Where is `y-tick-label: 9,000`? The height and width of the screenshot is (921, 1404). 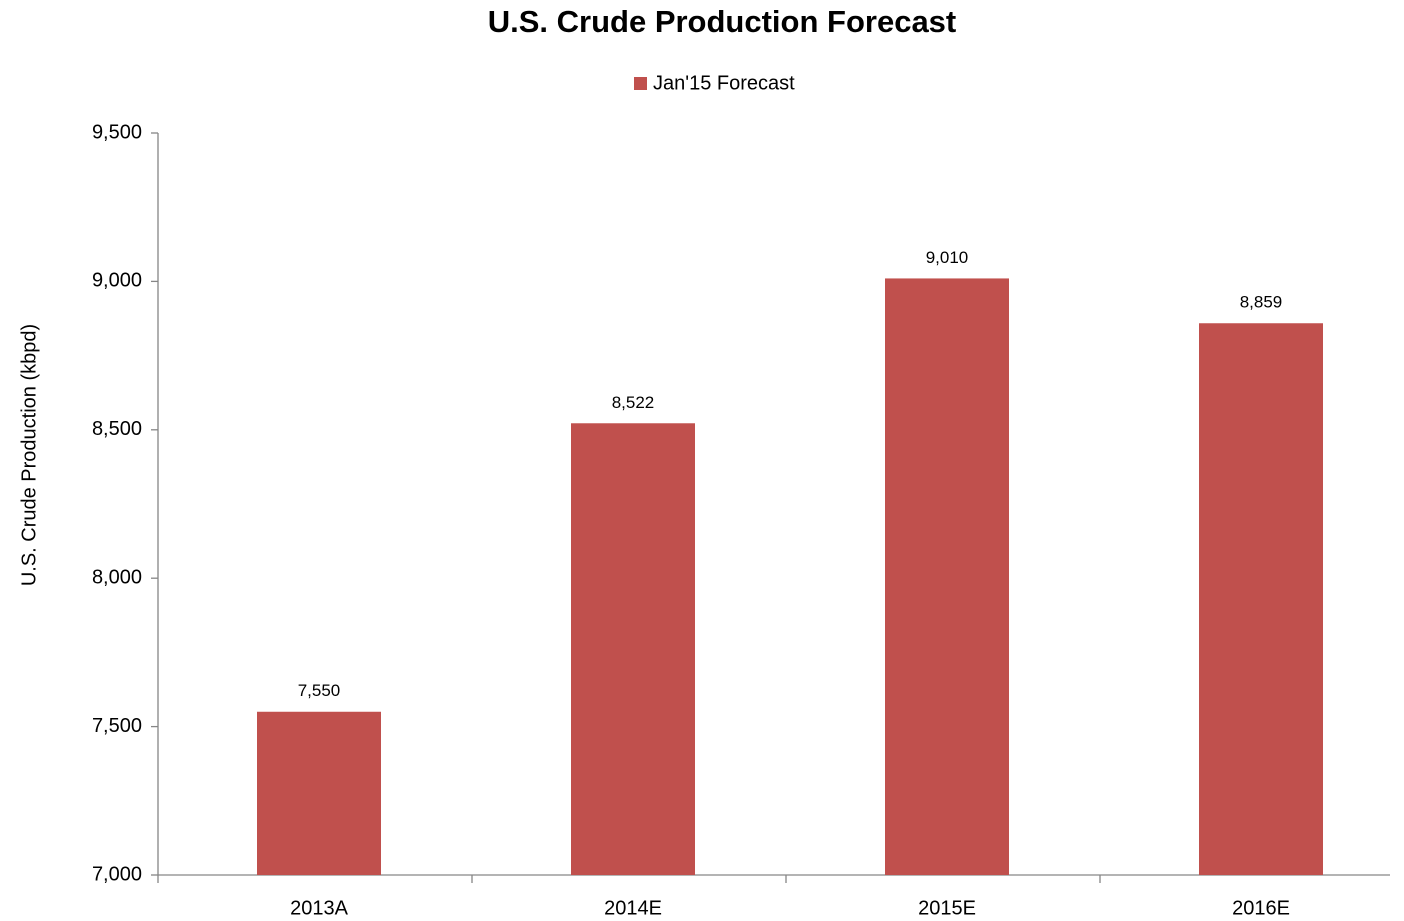 y-tick-label: 9,000 is located at coordinates (117, 281).